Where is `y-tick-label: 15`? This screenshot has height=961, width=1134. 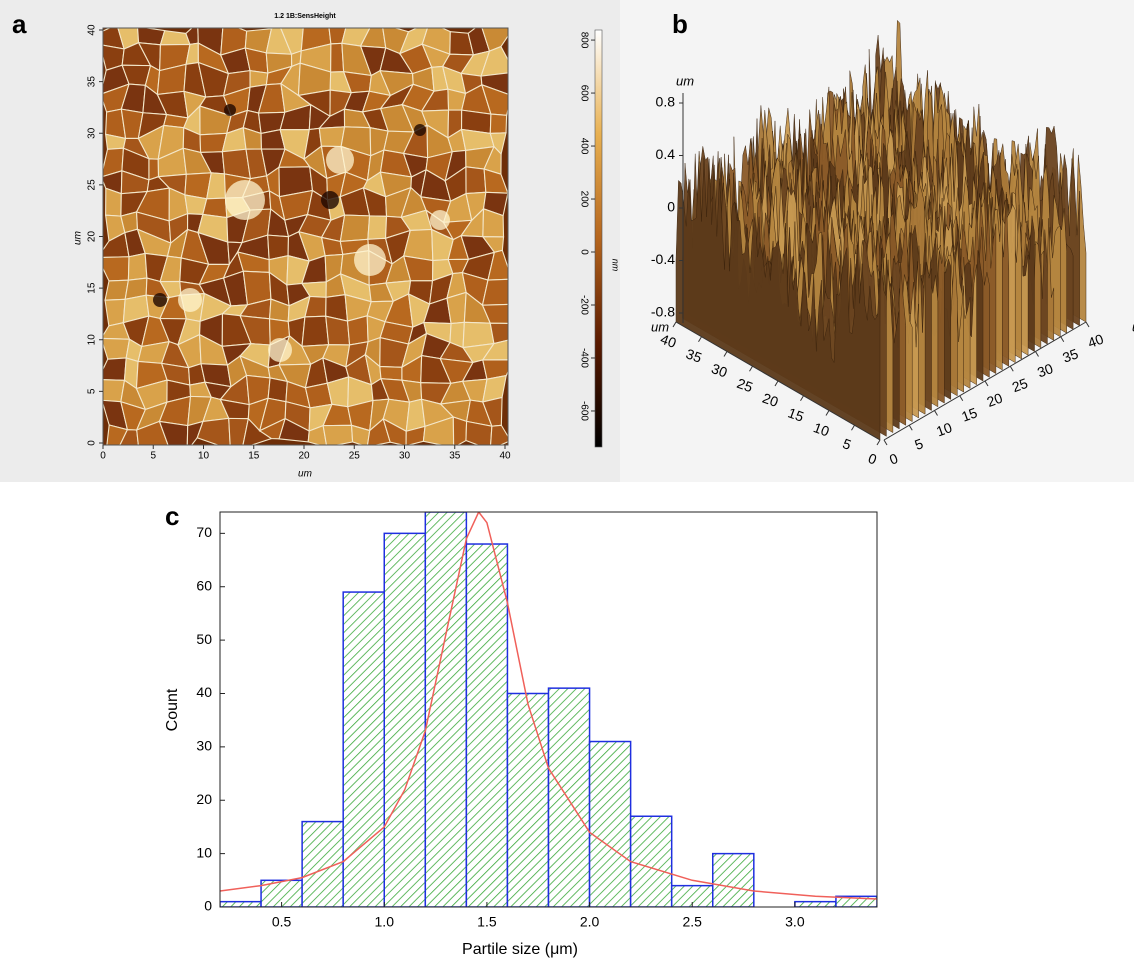 y-tick-label: 15 is located at coordinates (92, 288).